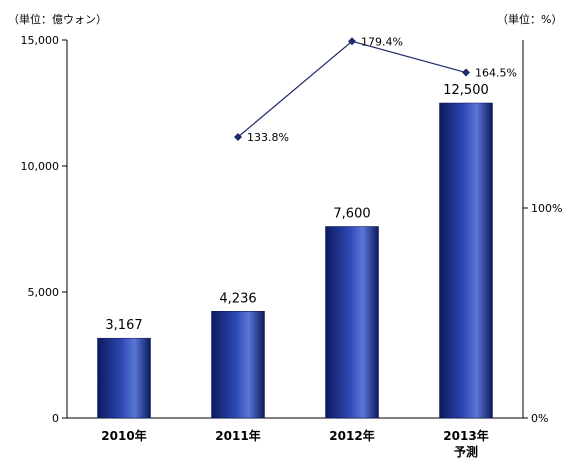  I want to click on right-tick-label: 0%, so click(539, 418).